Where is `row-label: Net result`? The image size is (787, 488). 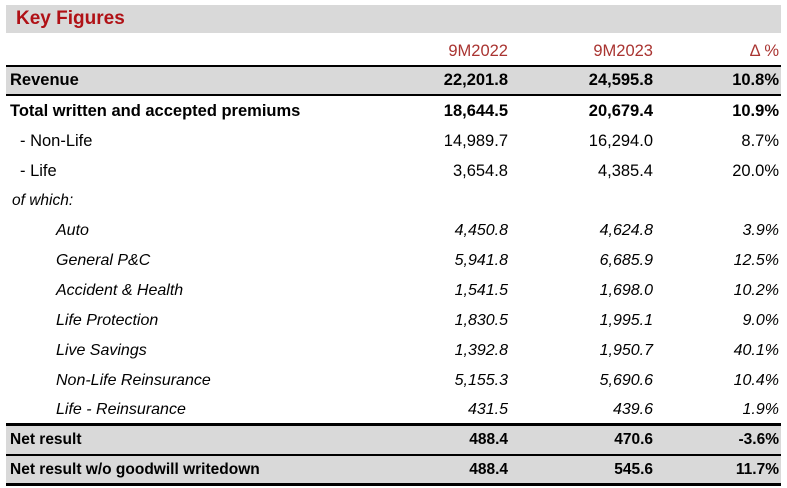 row-label: Net result is located at coordinates (46, 439).